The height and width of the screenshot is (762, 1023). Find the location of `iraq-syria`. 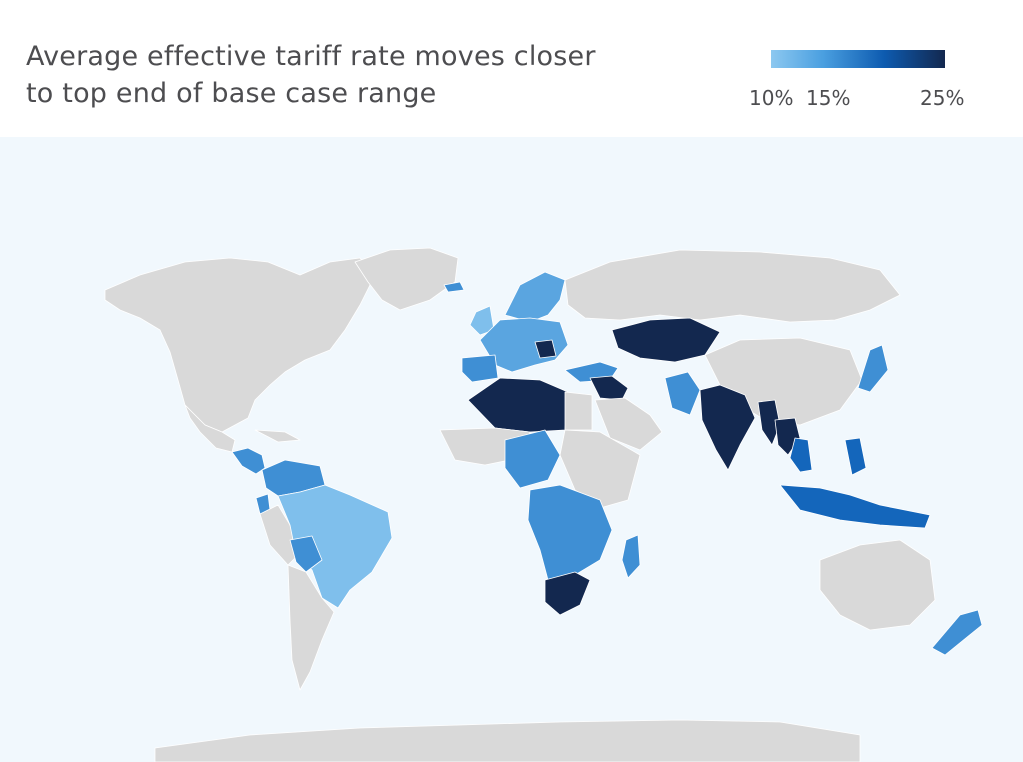

iraq-syria is located at coordinates (609, 388).